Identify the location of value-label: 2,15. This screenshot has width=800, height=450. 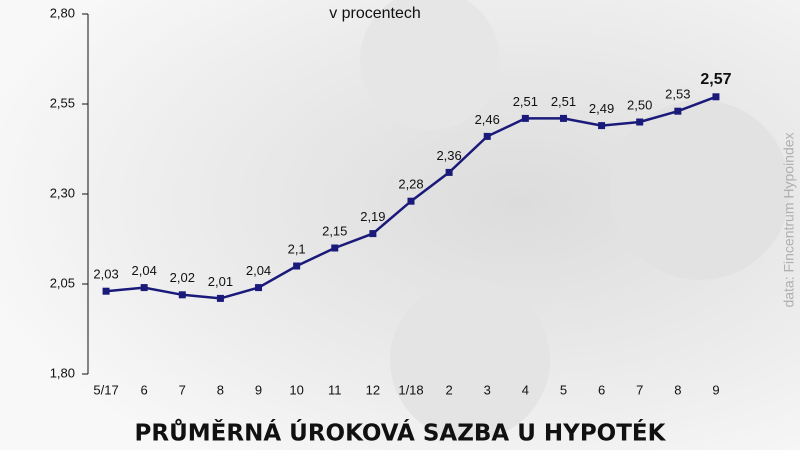
(334, 230).